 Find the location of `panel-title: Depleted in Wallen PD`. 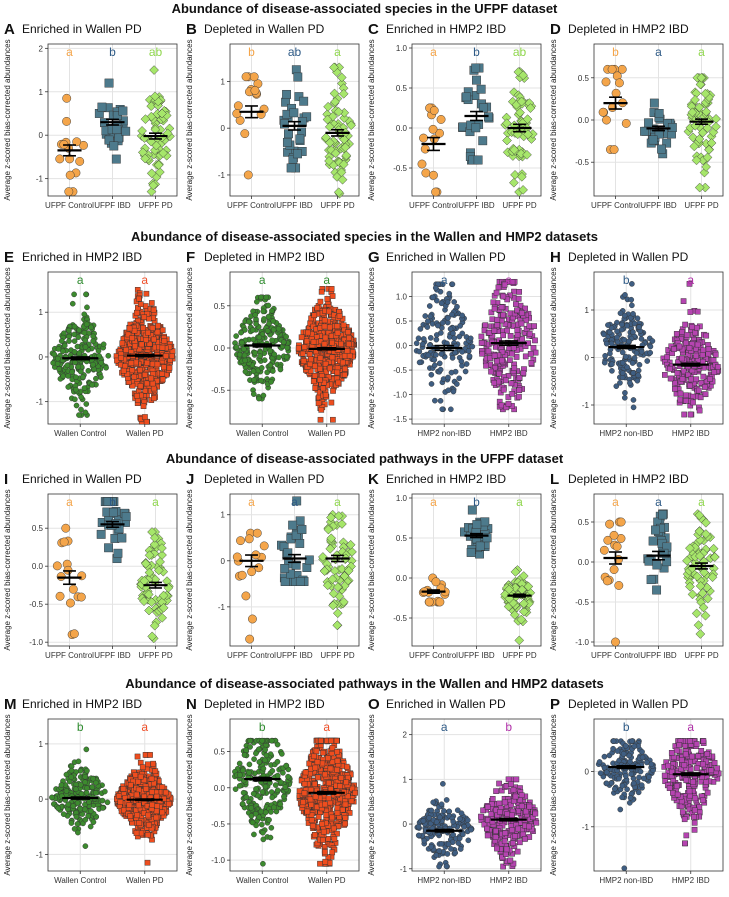

panel-title: Depleted in Wallen PD is located at coordinates (264, 29).